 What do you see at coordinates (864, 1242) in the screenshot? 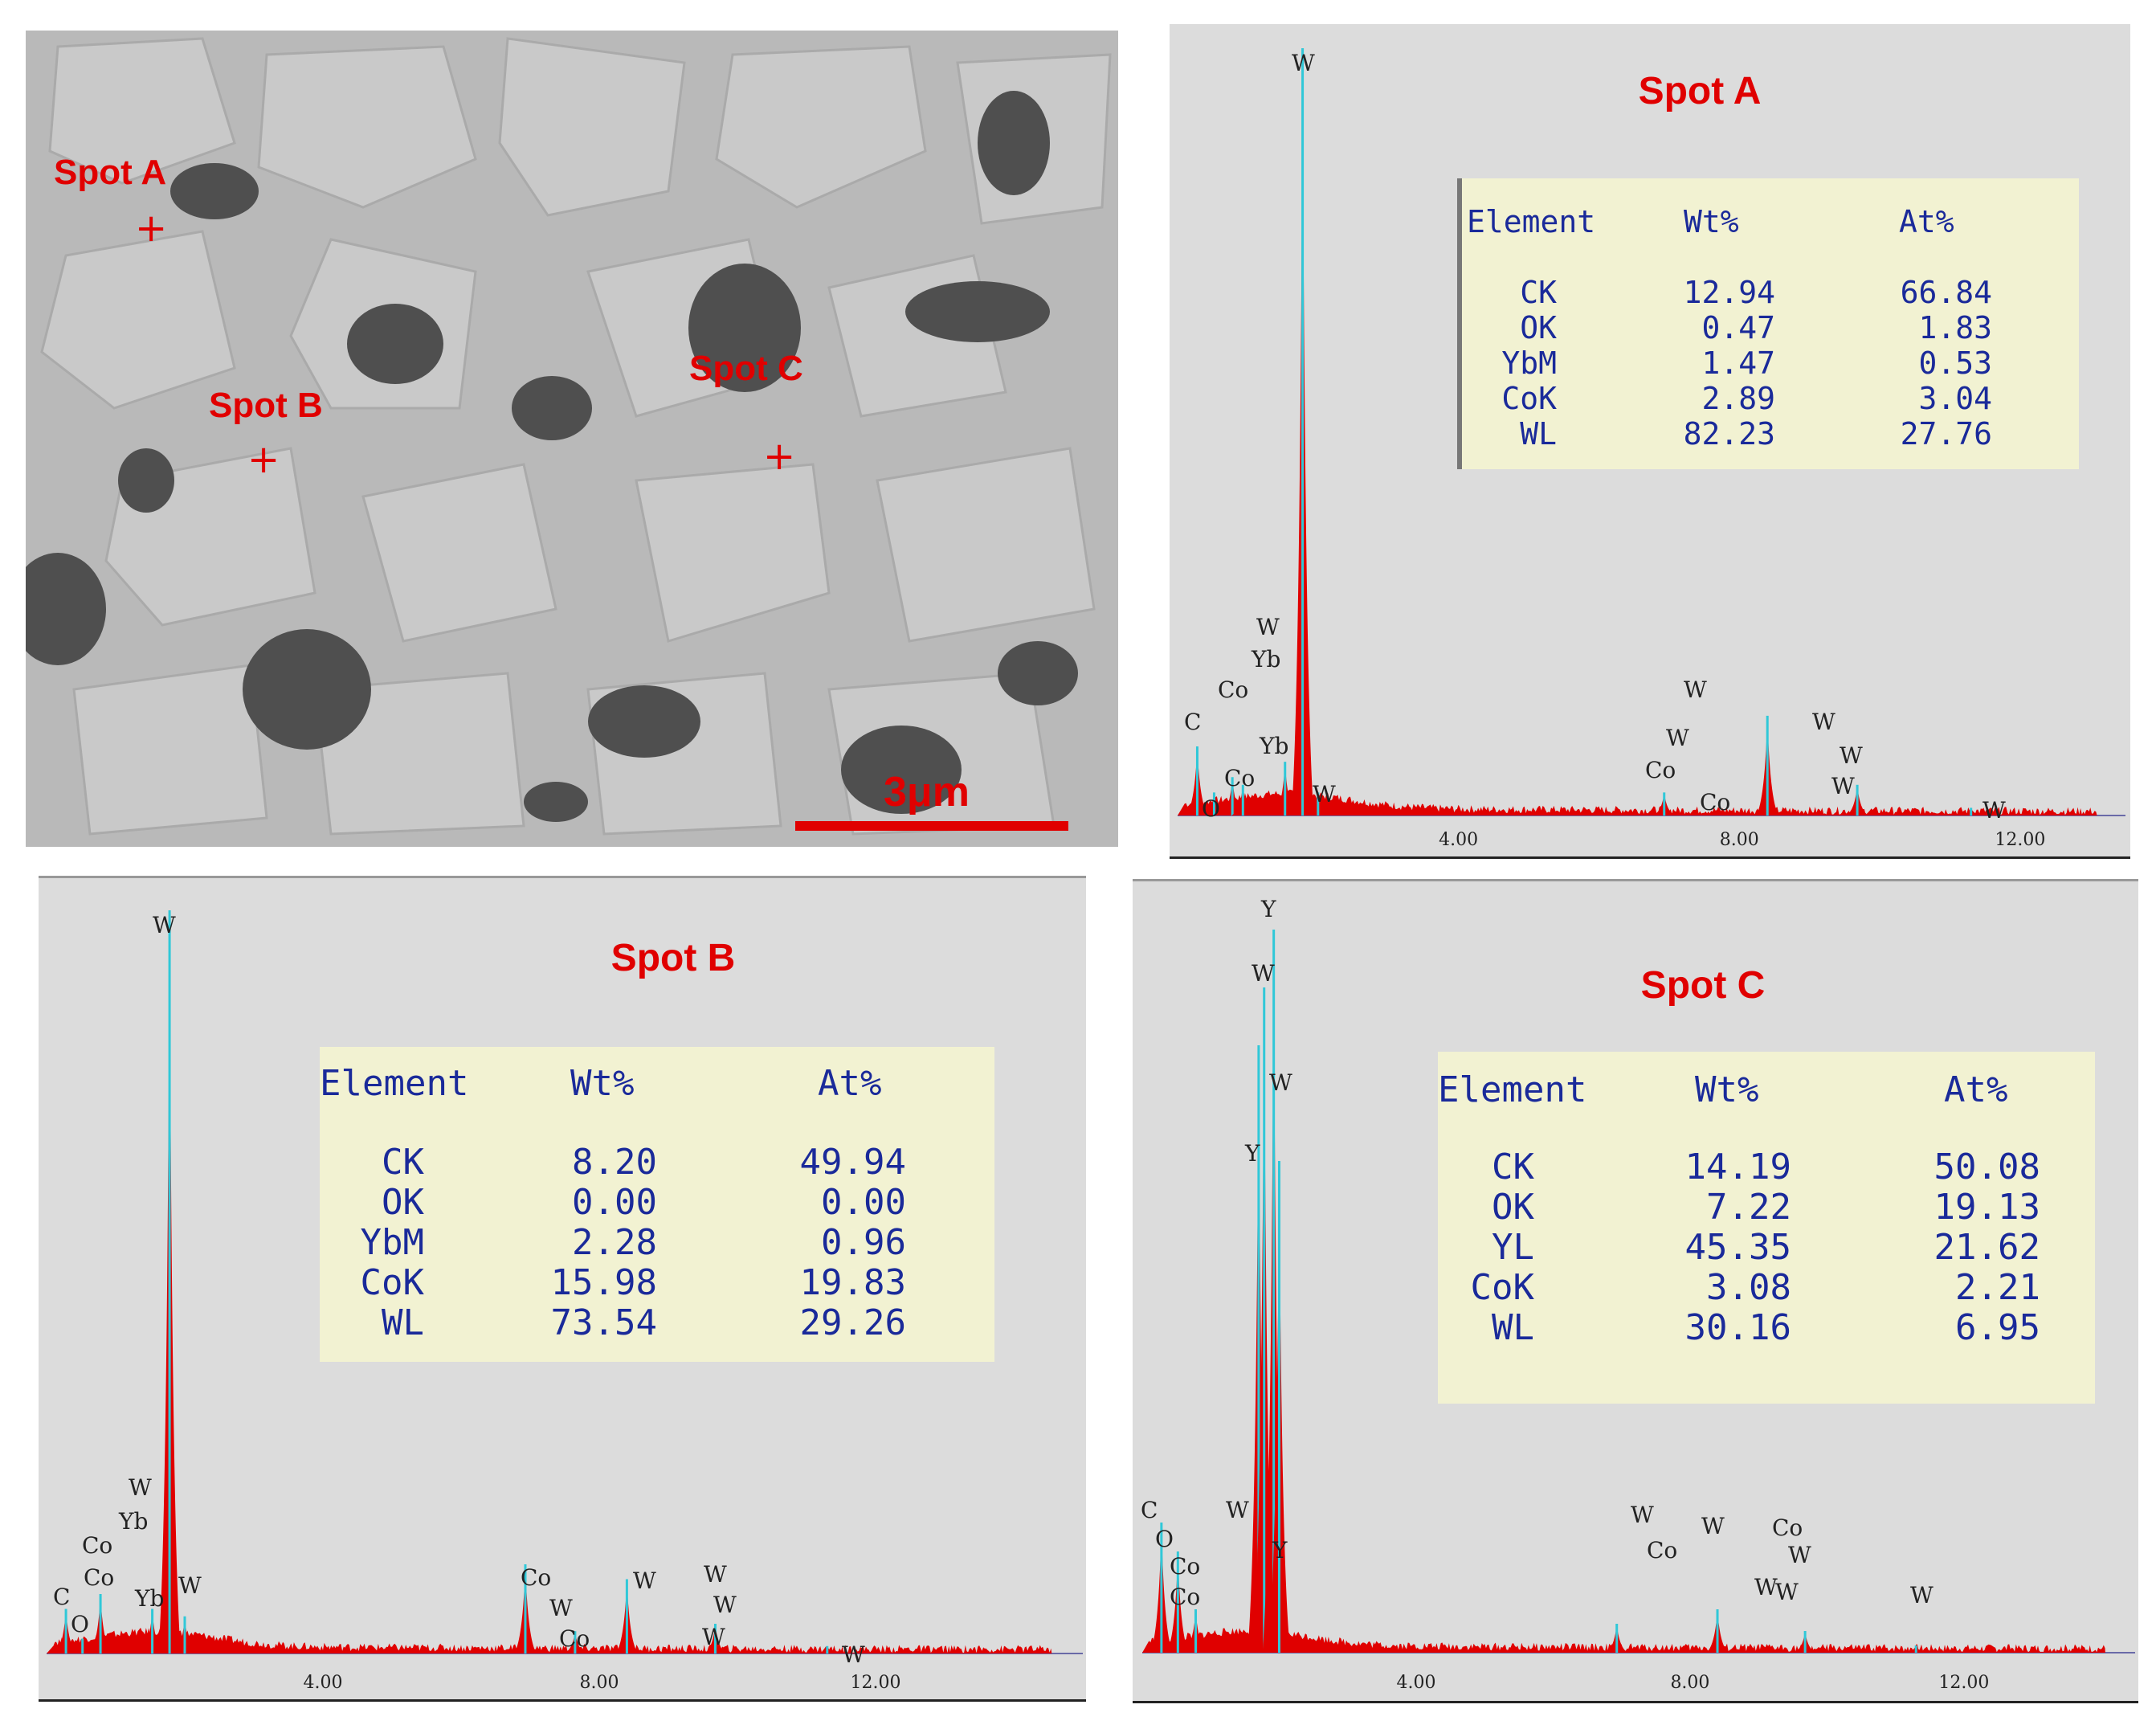
I see `table-cell-at: 0.96` at bounding box center [864, 1242].